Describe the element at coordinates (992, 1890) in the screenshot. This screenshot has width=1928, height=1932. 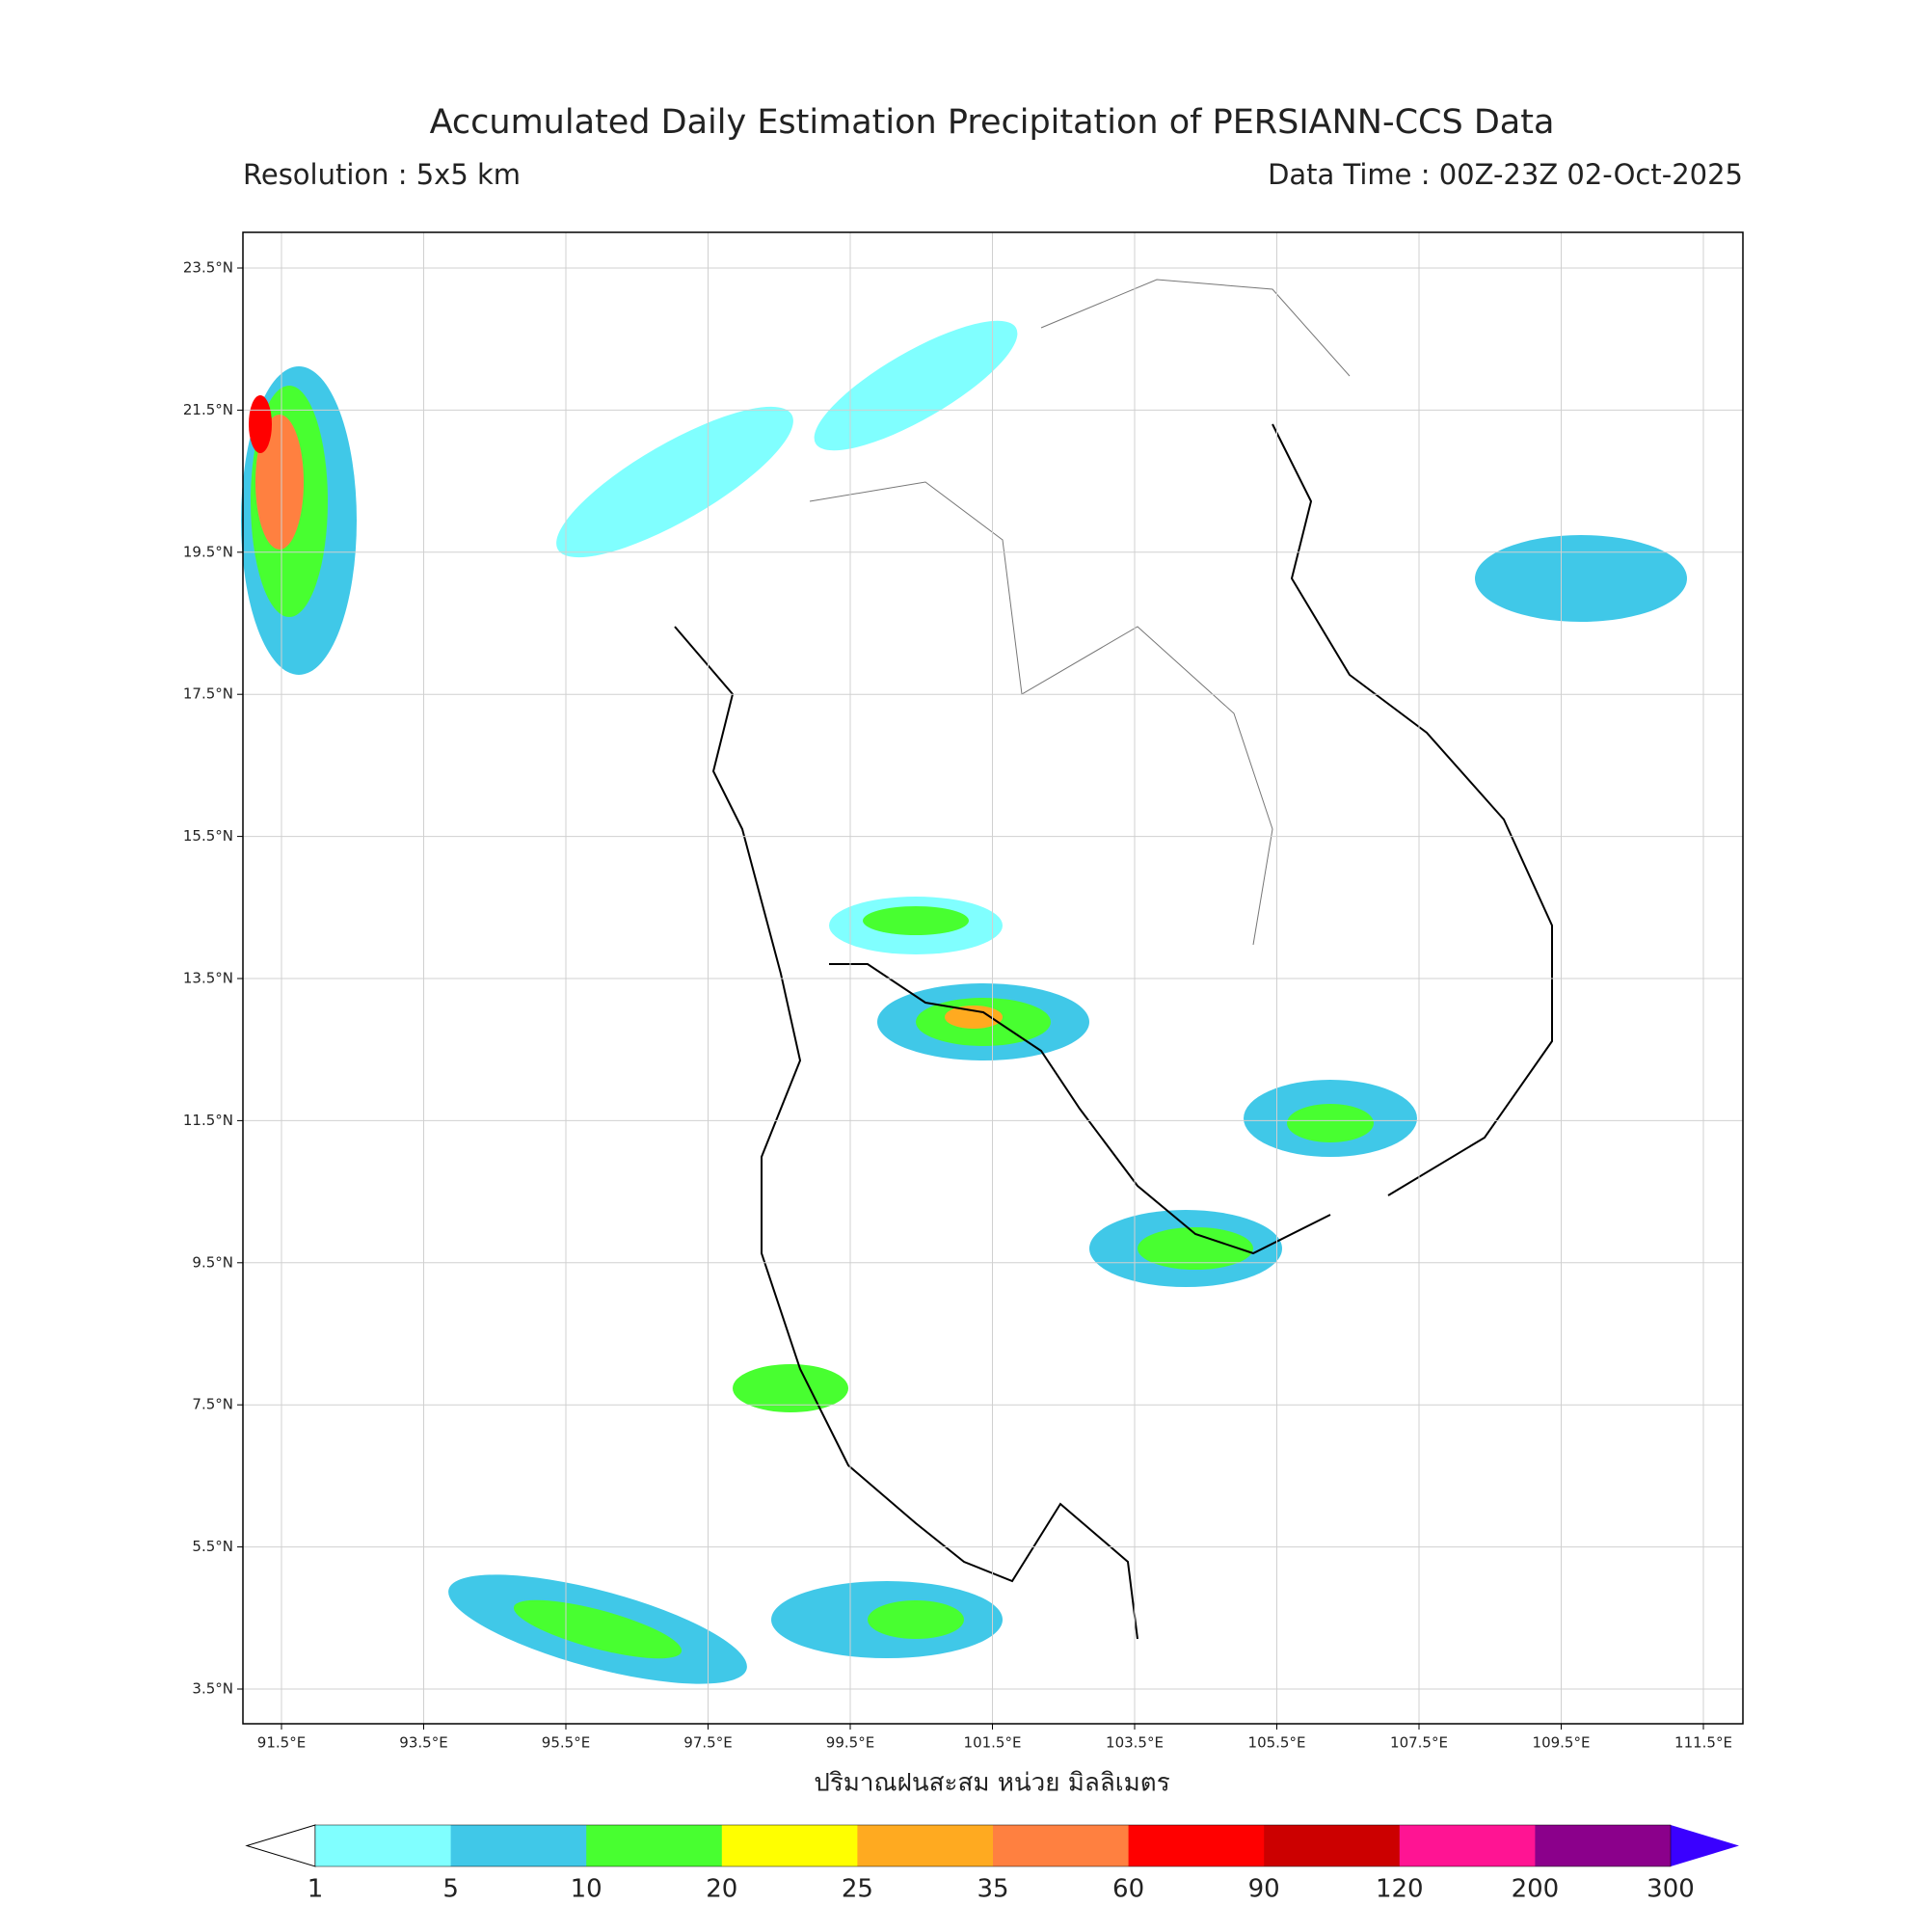
I see `colorbar-label: 35` at that location.